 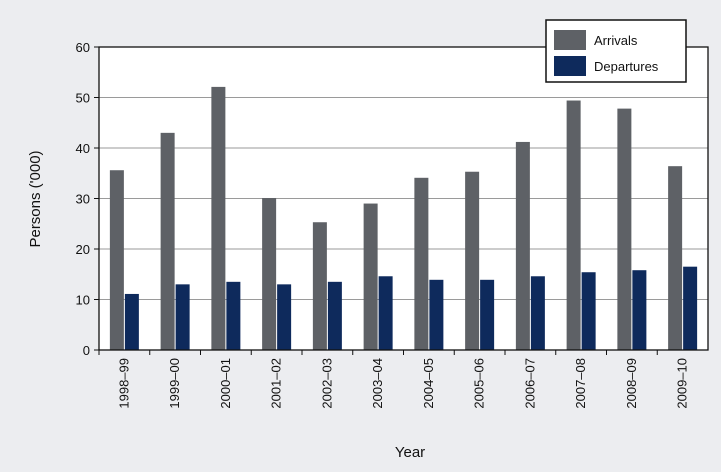 What do you see at coordinates (631, 383) in the screenshot?
I see `x-tick-label: 2008–09` at bounding box center [631, 383].